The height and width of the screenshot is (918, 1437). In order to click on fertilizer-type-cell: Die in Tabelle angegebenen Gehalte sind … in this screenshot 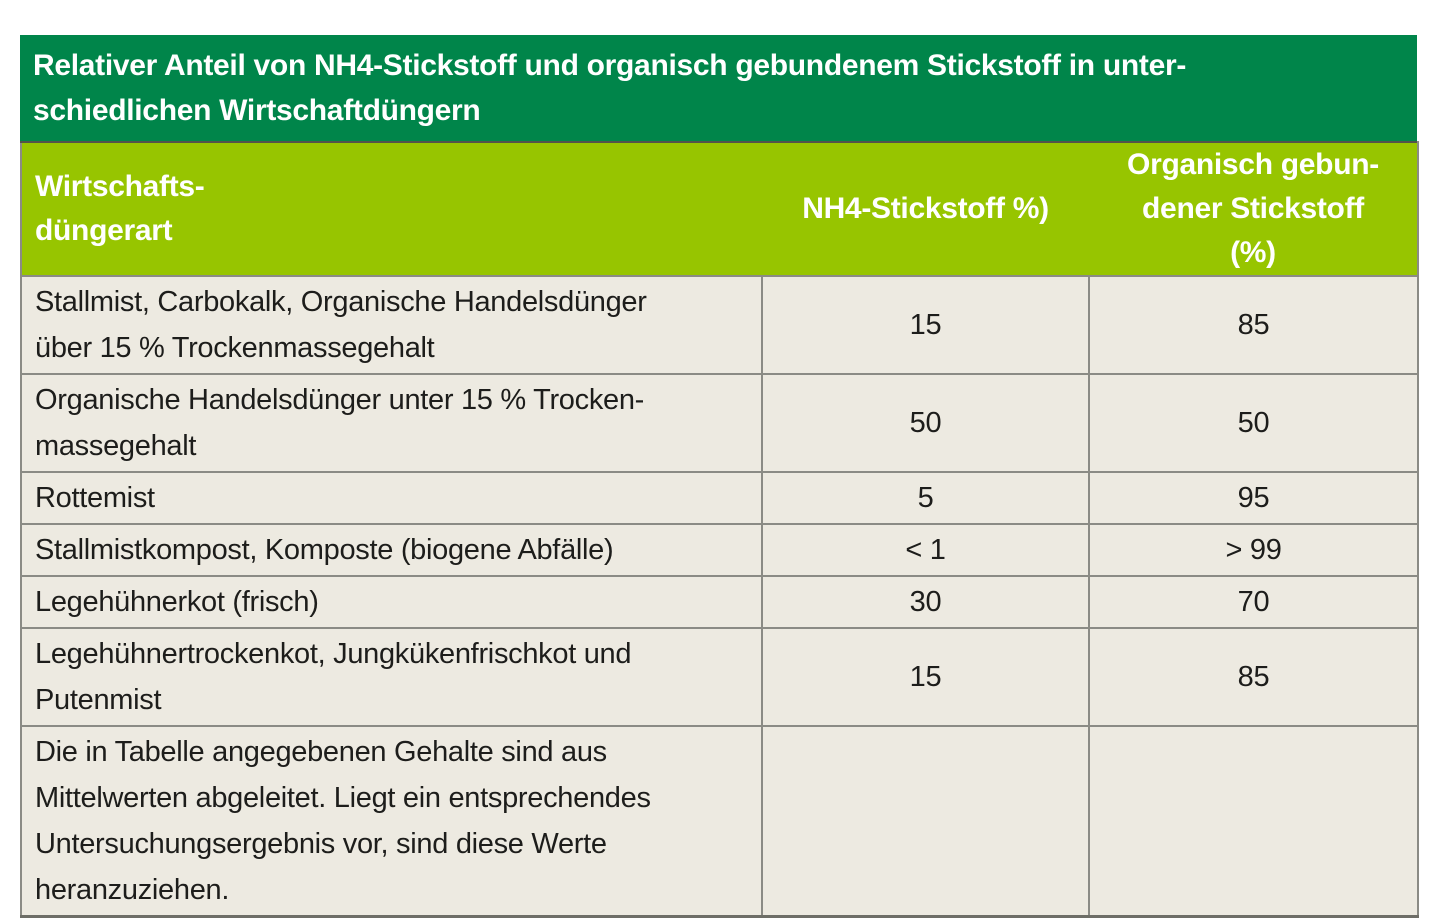, I will do `click(391, 821)`.